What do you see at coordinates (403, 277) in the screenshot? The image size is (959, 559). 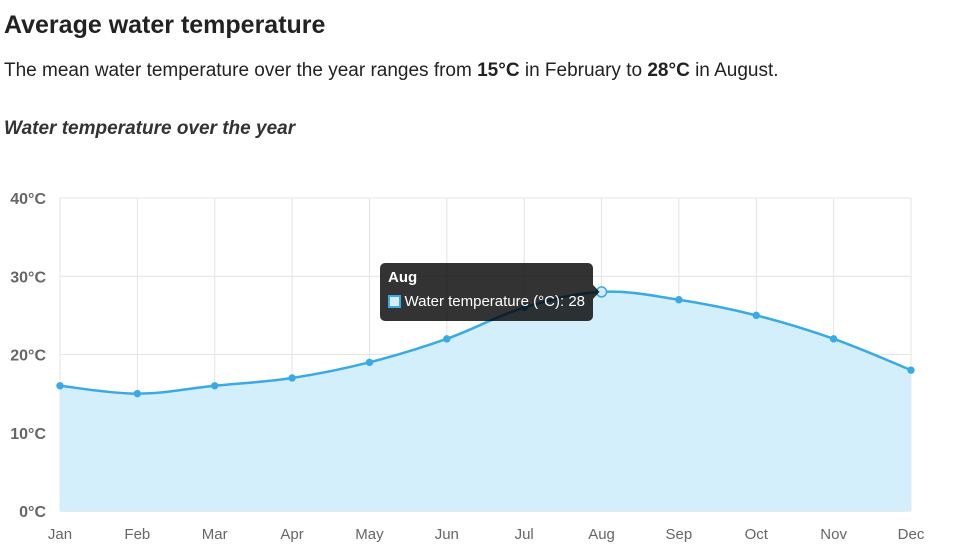 I see `tooltip-title: Aug` at bounding box center [403, 277].